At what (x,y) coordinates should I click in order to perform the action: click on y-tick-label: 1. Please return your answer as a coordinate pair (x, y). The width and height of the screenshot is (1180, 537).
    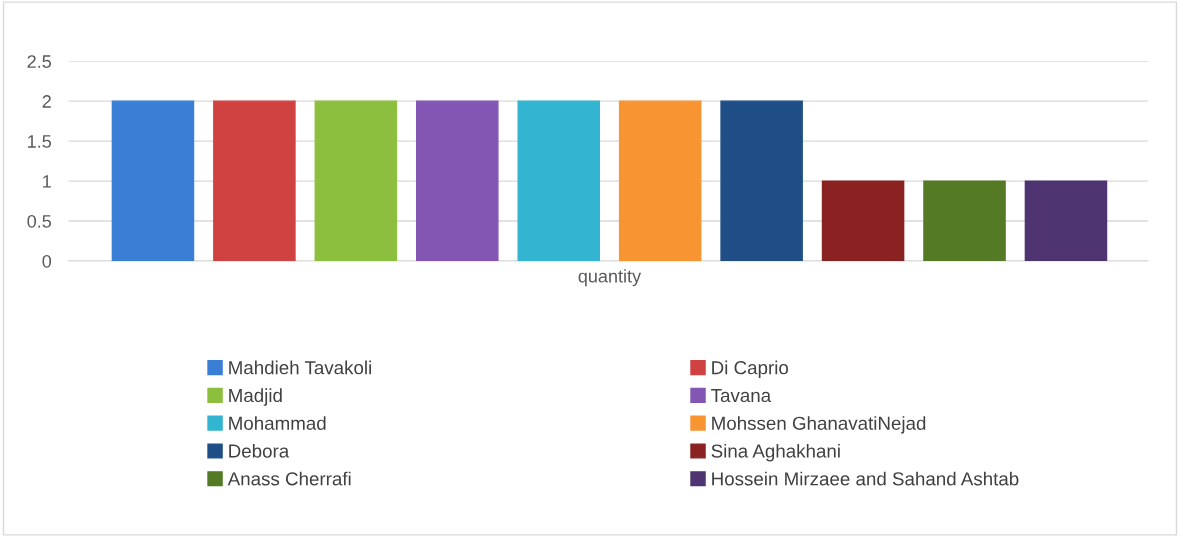
    Looking at the image, I should click on (47, 181).